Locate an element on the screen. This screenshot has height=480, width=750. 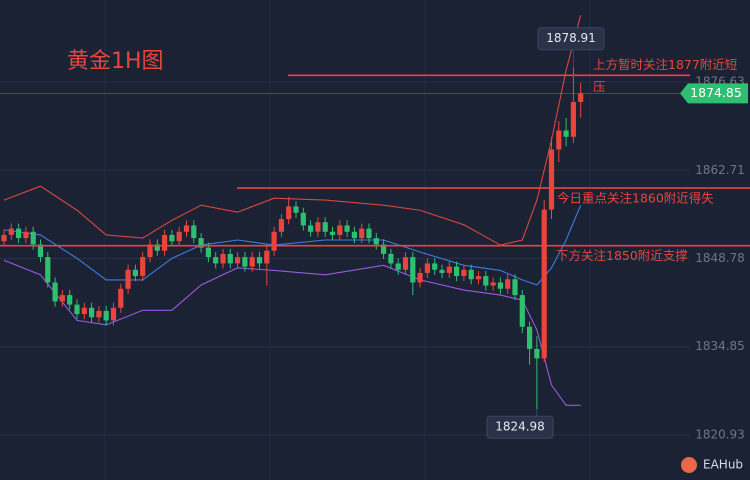
logo: EAHub is located at coordinates (712, 465).